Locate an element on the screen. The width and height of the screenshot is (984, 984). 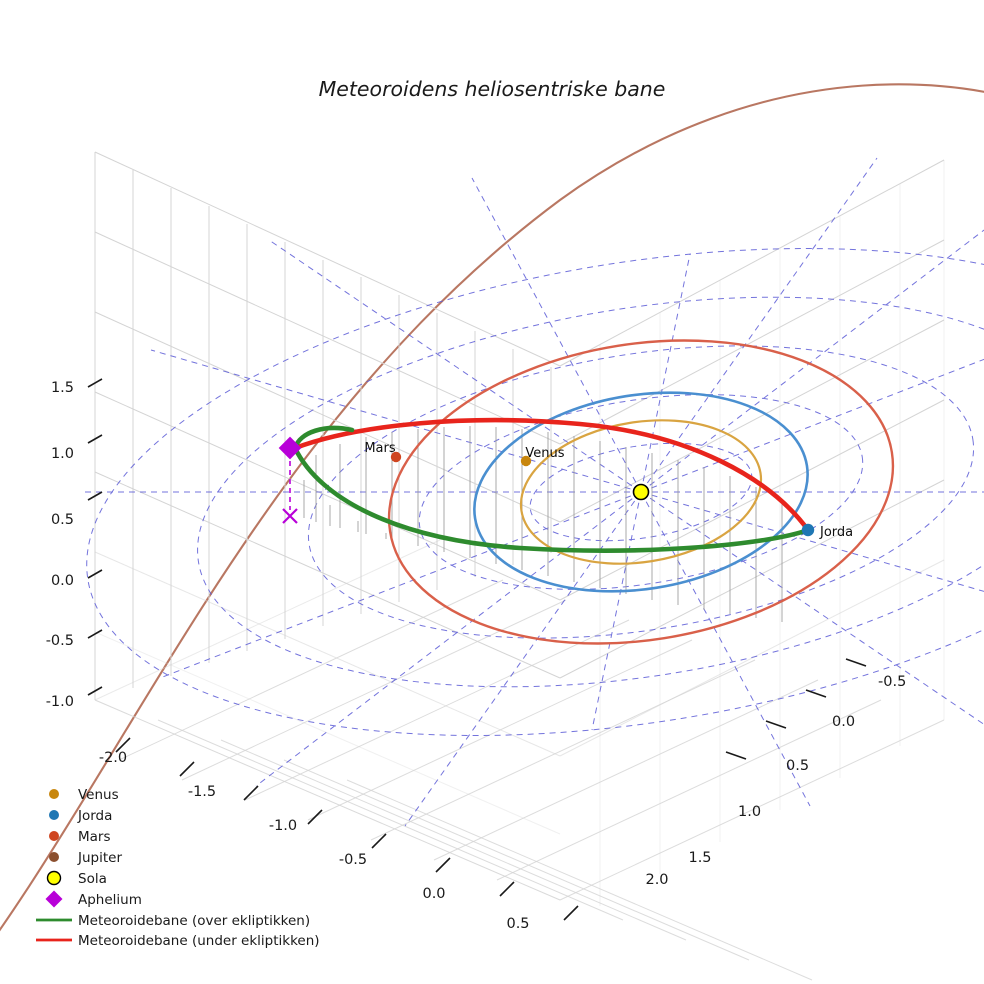
legend-label: Sola is located at coordinates (92, 879).